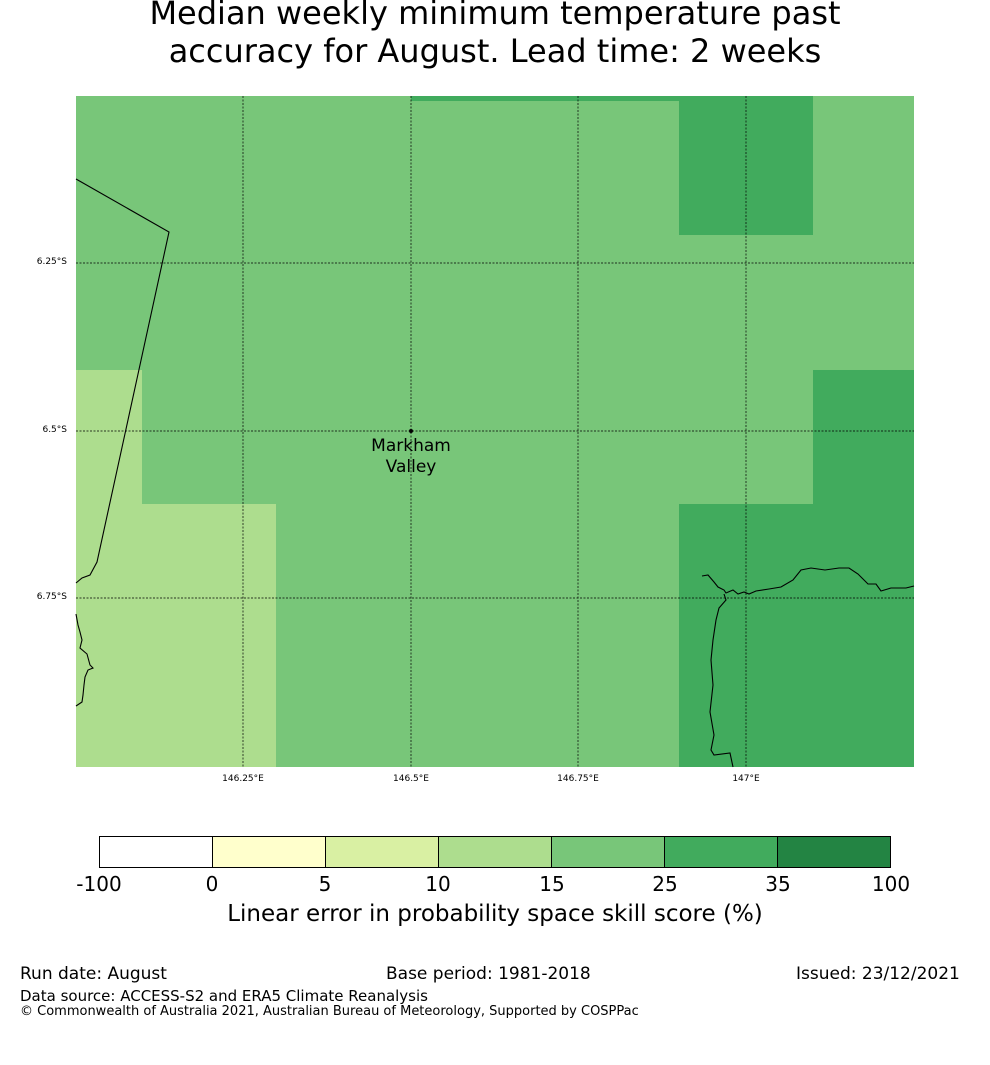  I want to click on lon-label-146-5: 146.5°E, so click(411, 779).